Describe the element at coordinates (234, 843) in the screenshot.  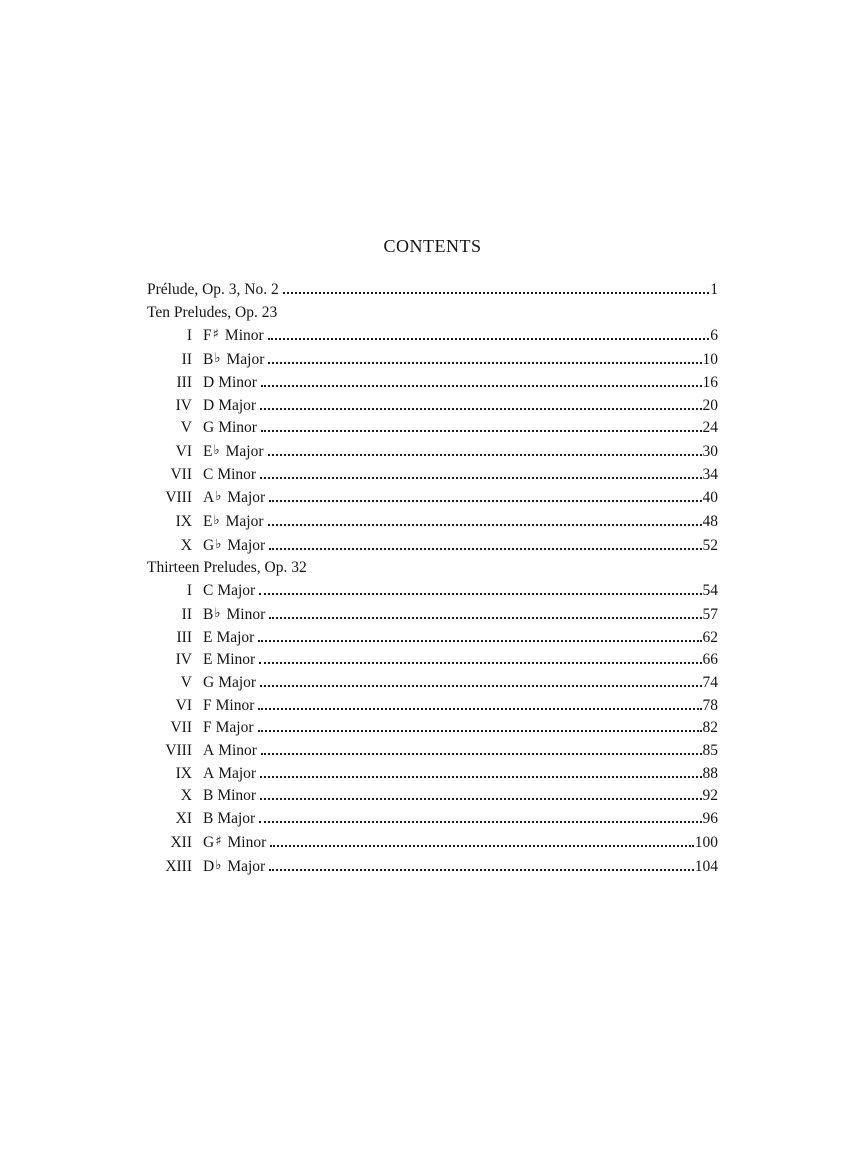
I see `toc-entry-key: G♯ Minor` at that location.